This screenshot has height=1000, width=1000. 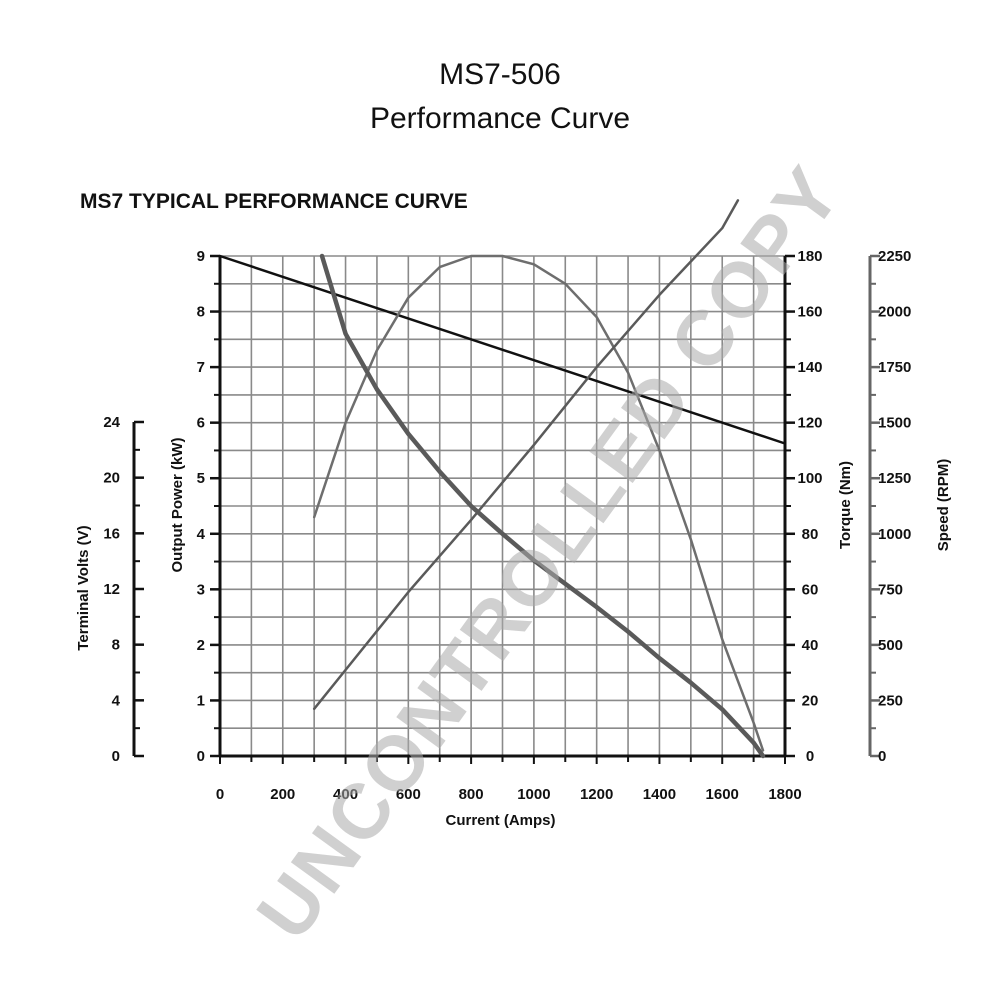 What do you see at coordinates (500, 820) in the screenshot?
I see `x-axis-title: Current (Amps)` at bounding box center [500, 820].